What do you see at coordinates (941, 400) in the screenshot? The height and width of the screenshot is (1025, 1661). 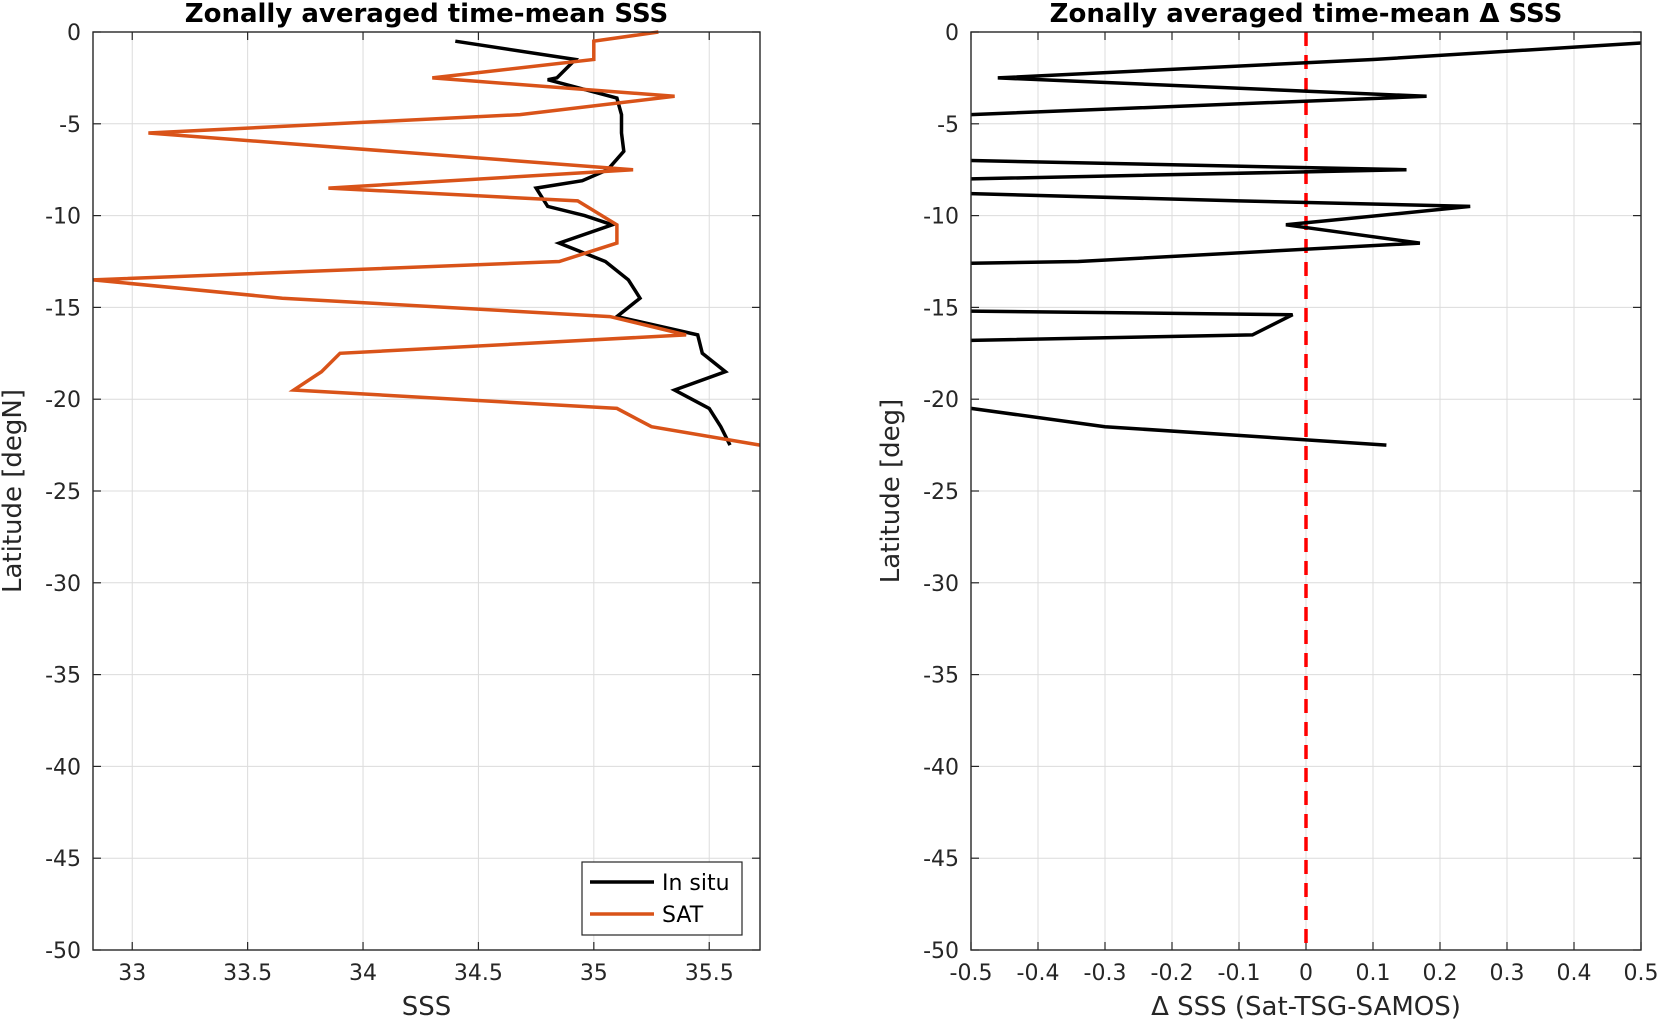 I see `delta-sss-y-tick-label: -20` at bounding box center [941, 400].